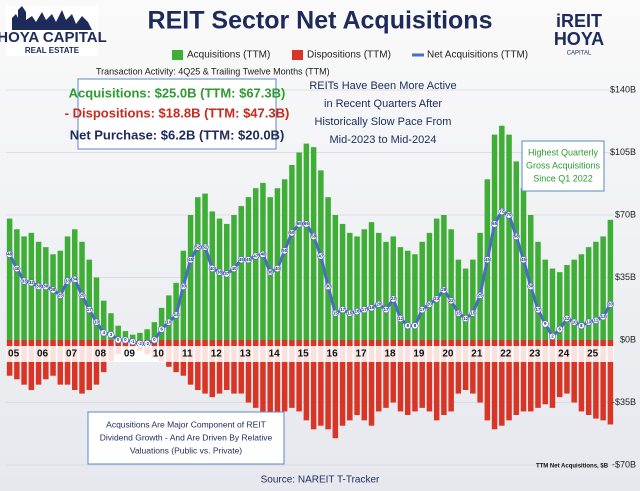 This screenshot has height=491, width=640. Describe the element at coordinates (611, 303) in the screenshot. I see `data-label: 20` at that location.